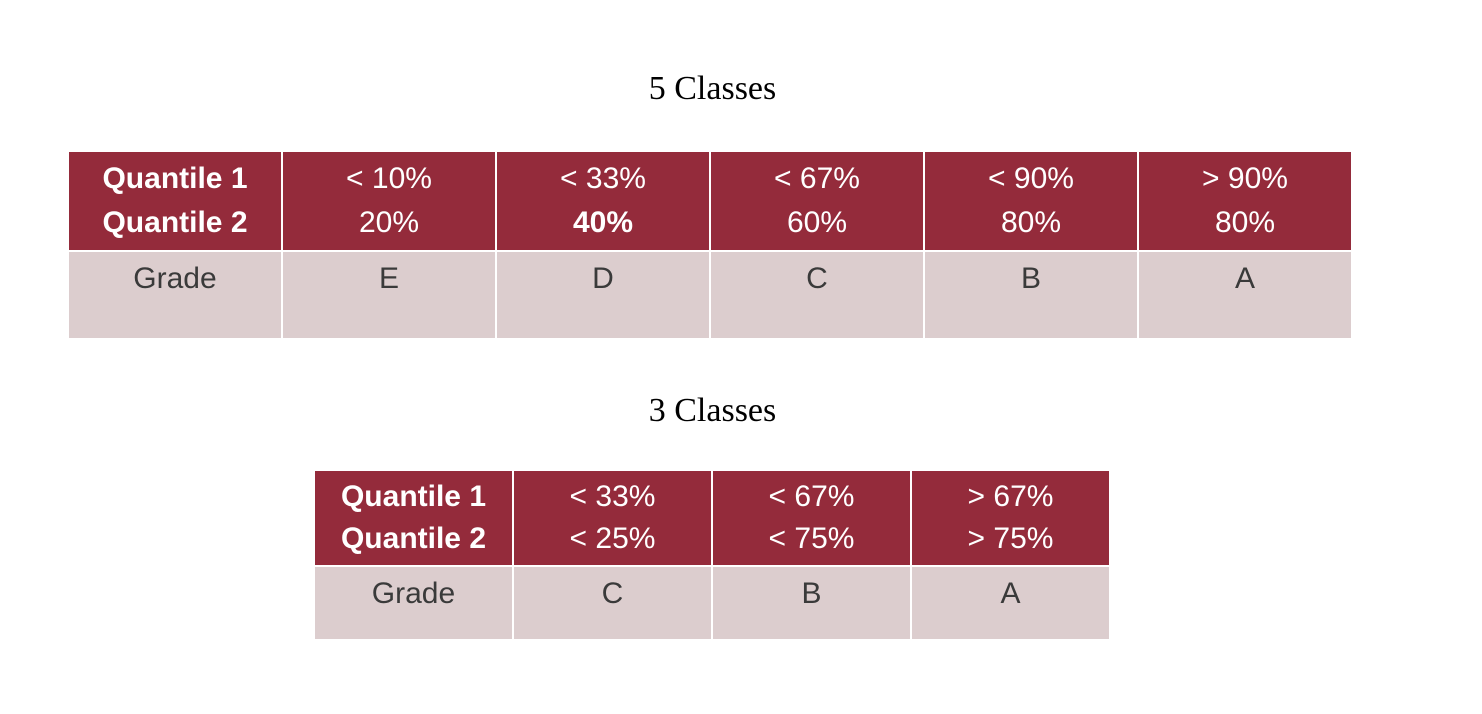 The width and height of the screenshot is (1482, 714). What do you see at coordinates (389, 201) in the screenshot?
I see `quantile-cell-e: < 10% 20%` at bounding box center [389, 201].